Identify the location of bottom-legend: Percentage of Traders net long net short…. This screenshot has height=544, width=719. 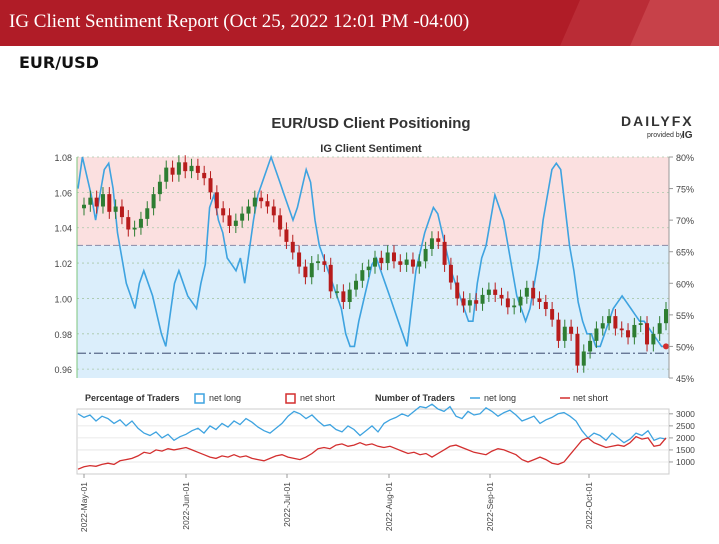
(347, 398).